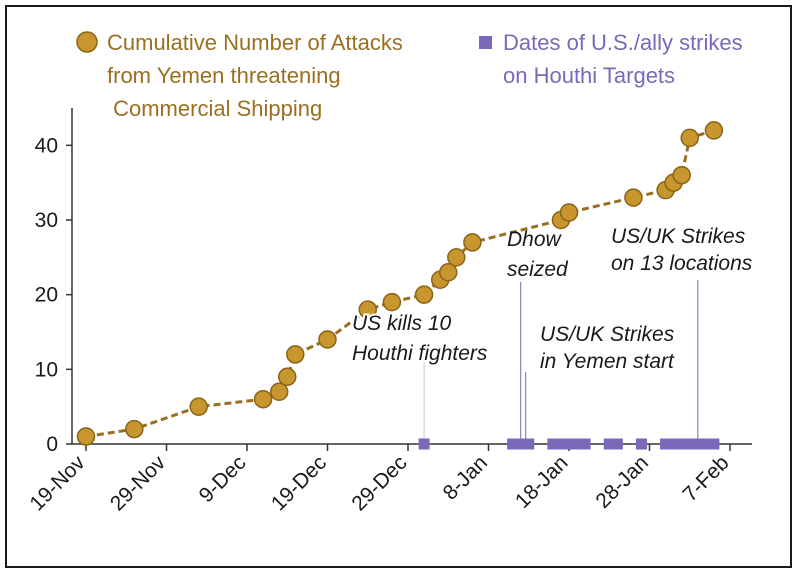 This screenshot has width=800, height=576. Describe the element at coordinates (379, 483) in the screenshot. I see `x-tick-label: 29-Dec` at that location.